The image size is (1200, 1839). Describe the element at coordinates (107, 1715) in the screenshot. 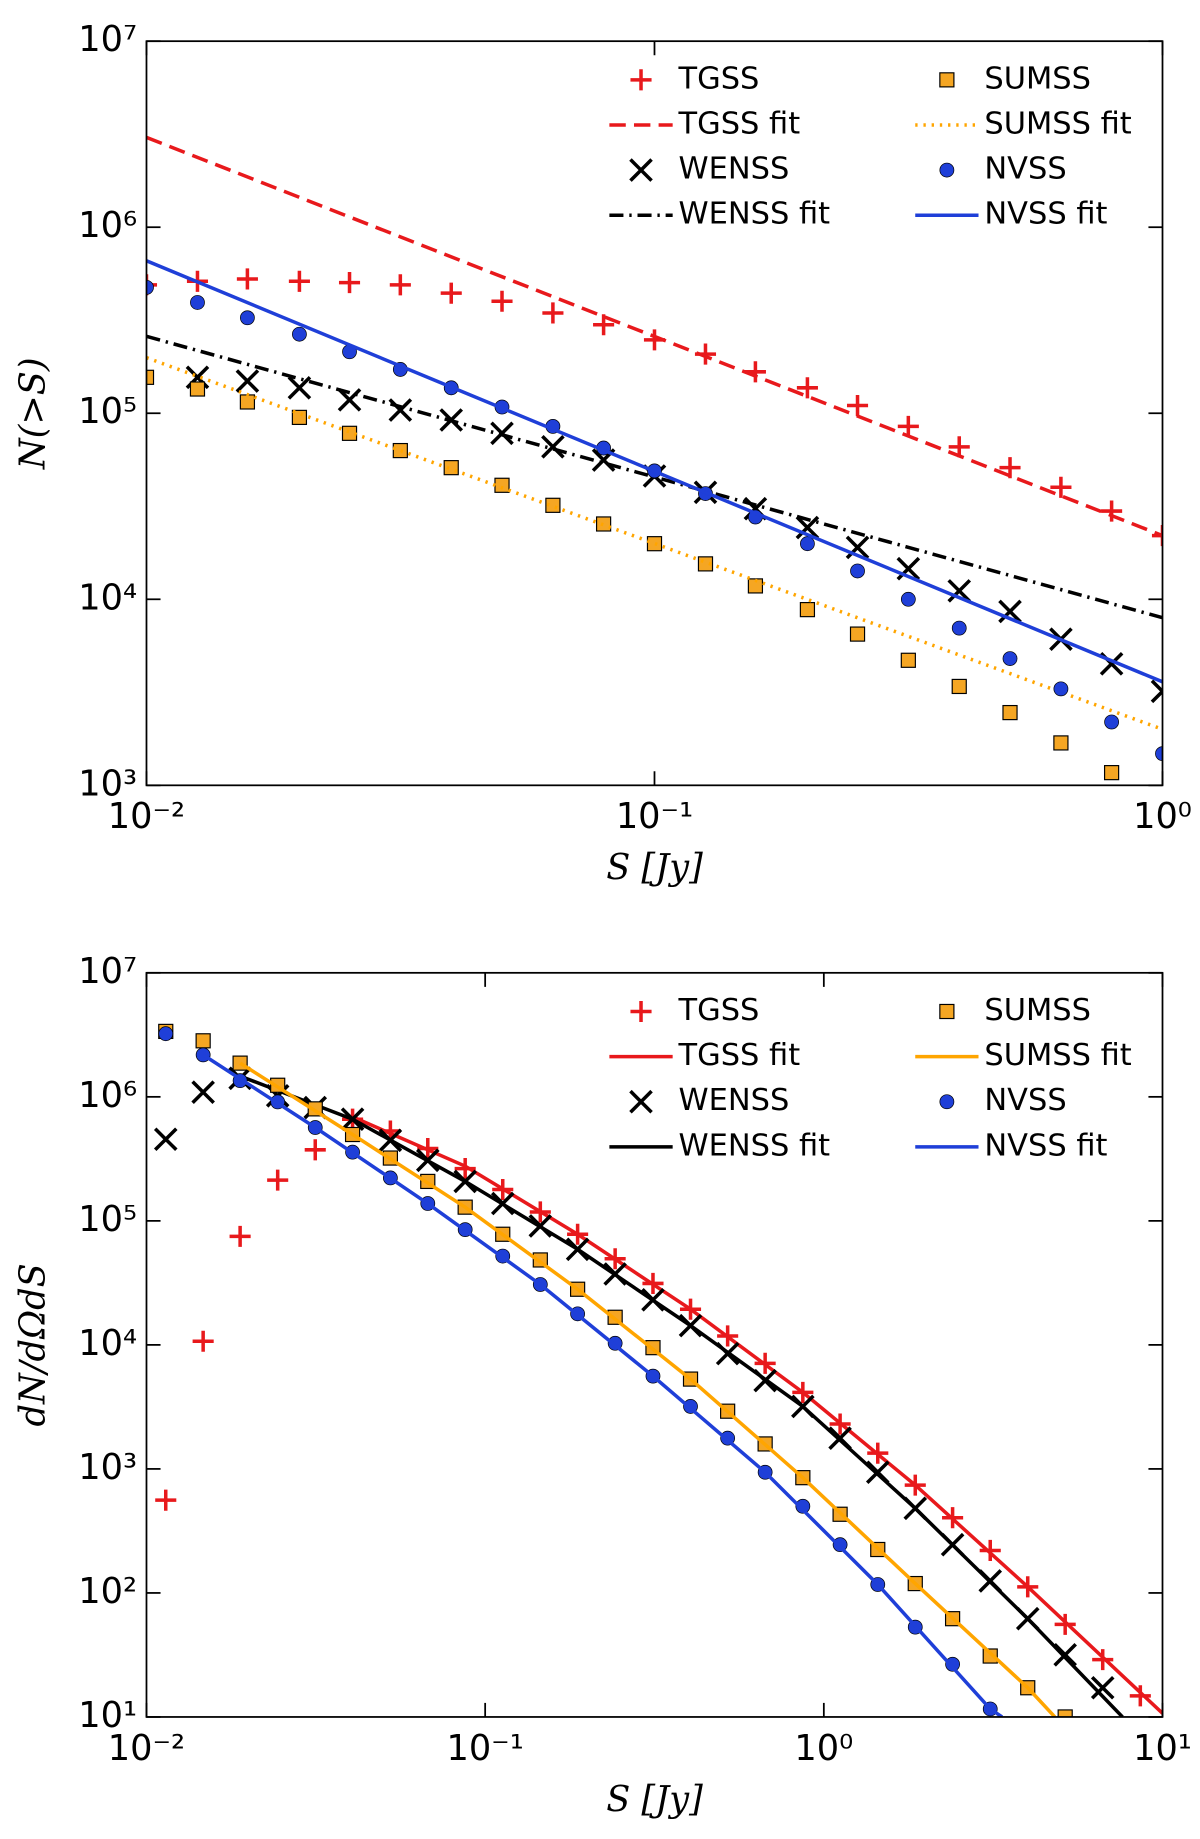

I see `y-tick-label: 10¹` at that location.